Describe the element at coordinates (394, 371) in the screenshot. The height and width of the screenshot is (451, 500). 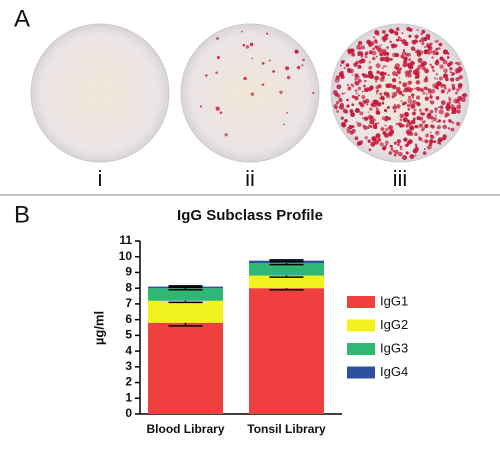
I see `legend-label: IgG4` at that location.